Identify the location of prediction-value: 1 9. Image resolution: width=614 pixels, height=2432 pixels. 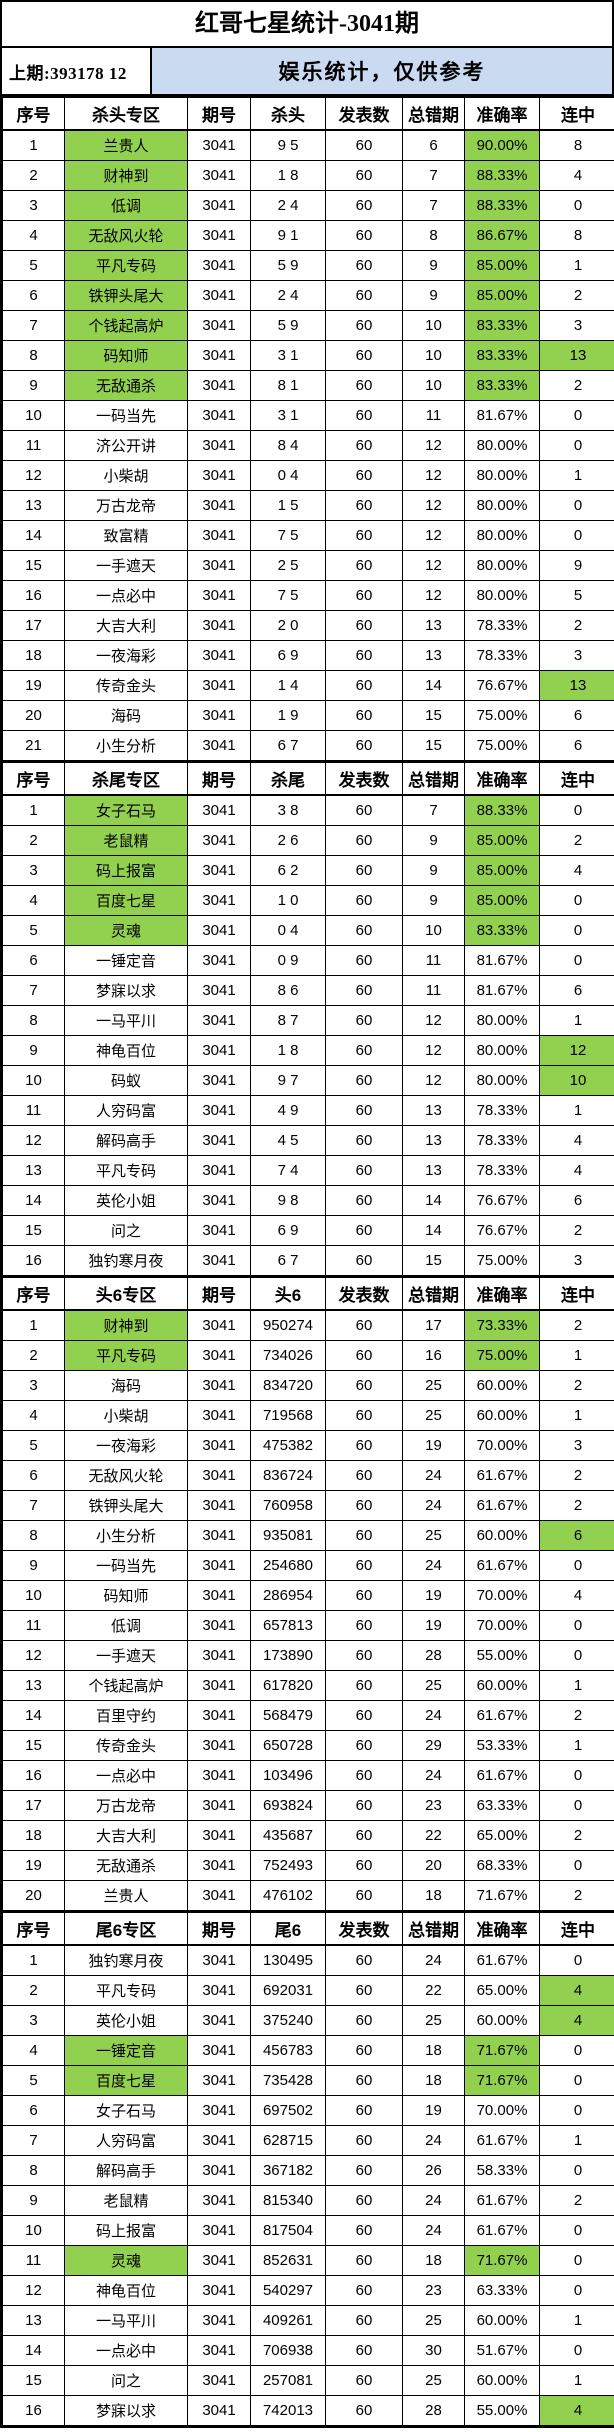
(288, 715).